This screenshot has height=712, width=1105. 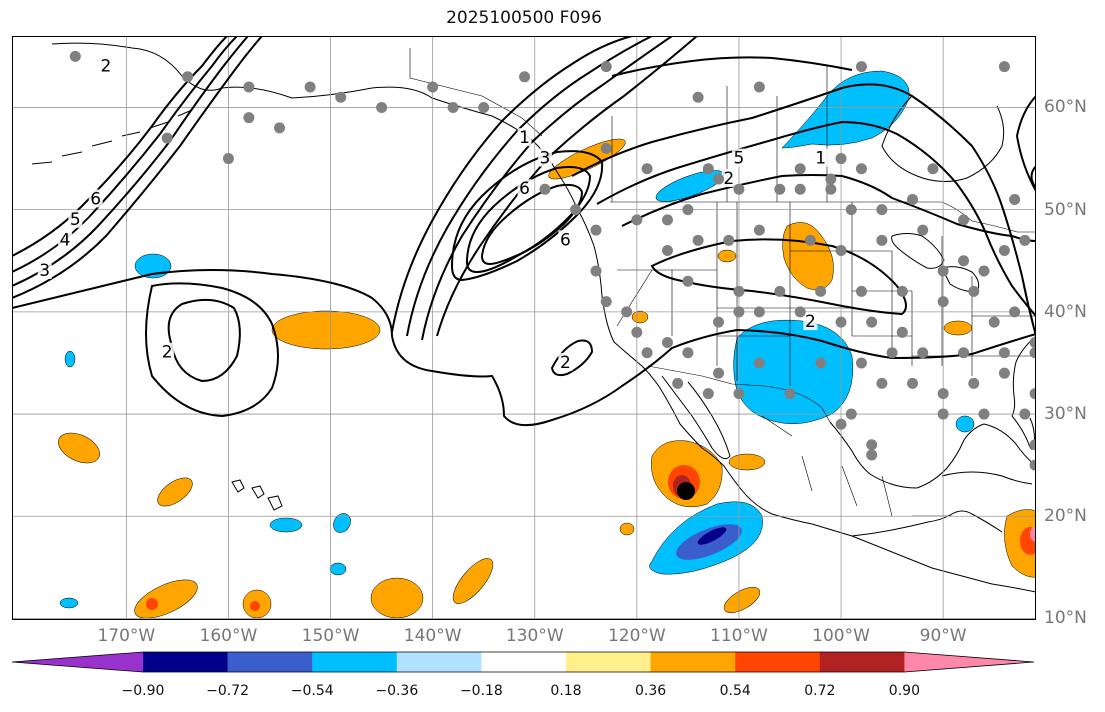 What do you see at coordinates (1065, 618) in the screenshot?
I see `latitude-label: 10°N` at bounding box center [1065, 618].